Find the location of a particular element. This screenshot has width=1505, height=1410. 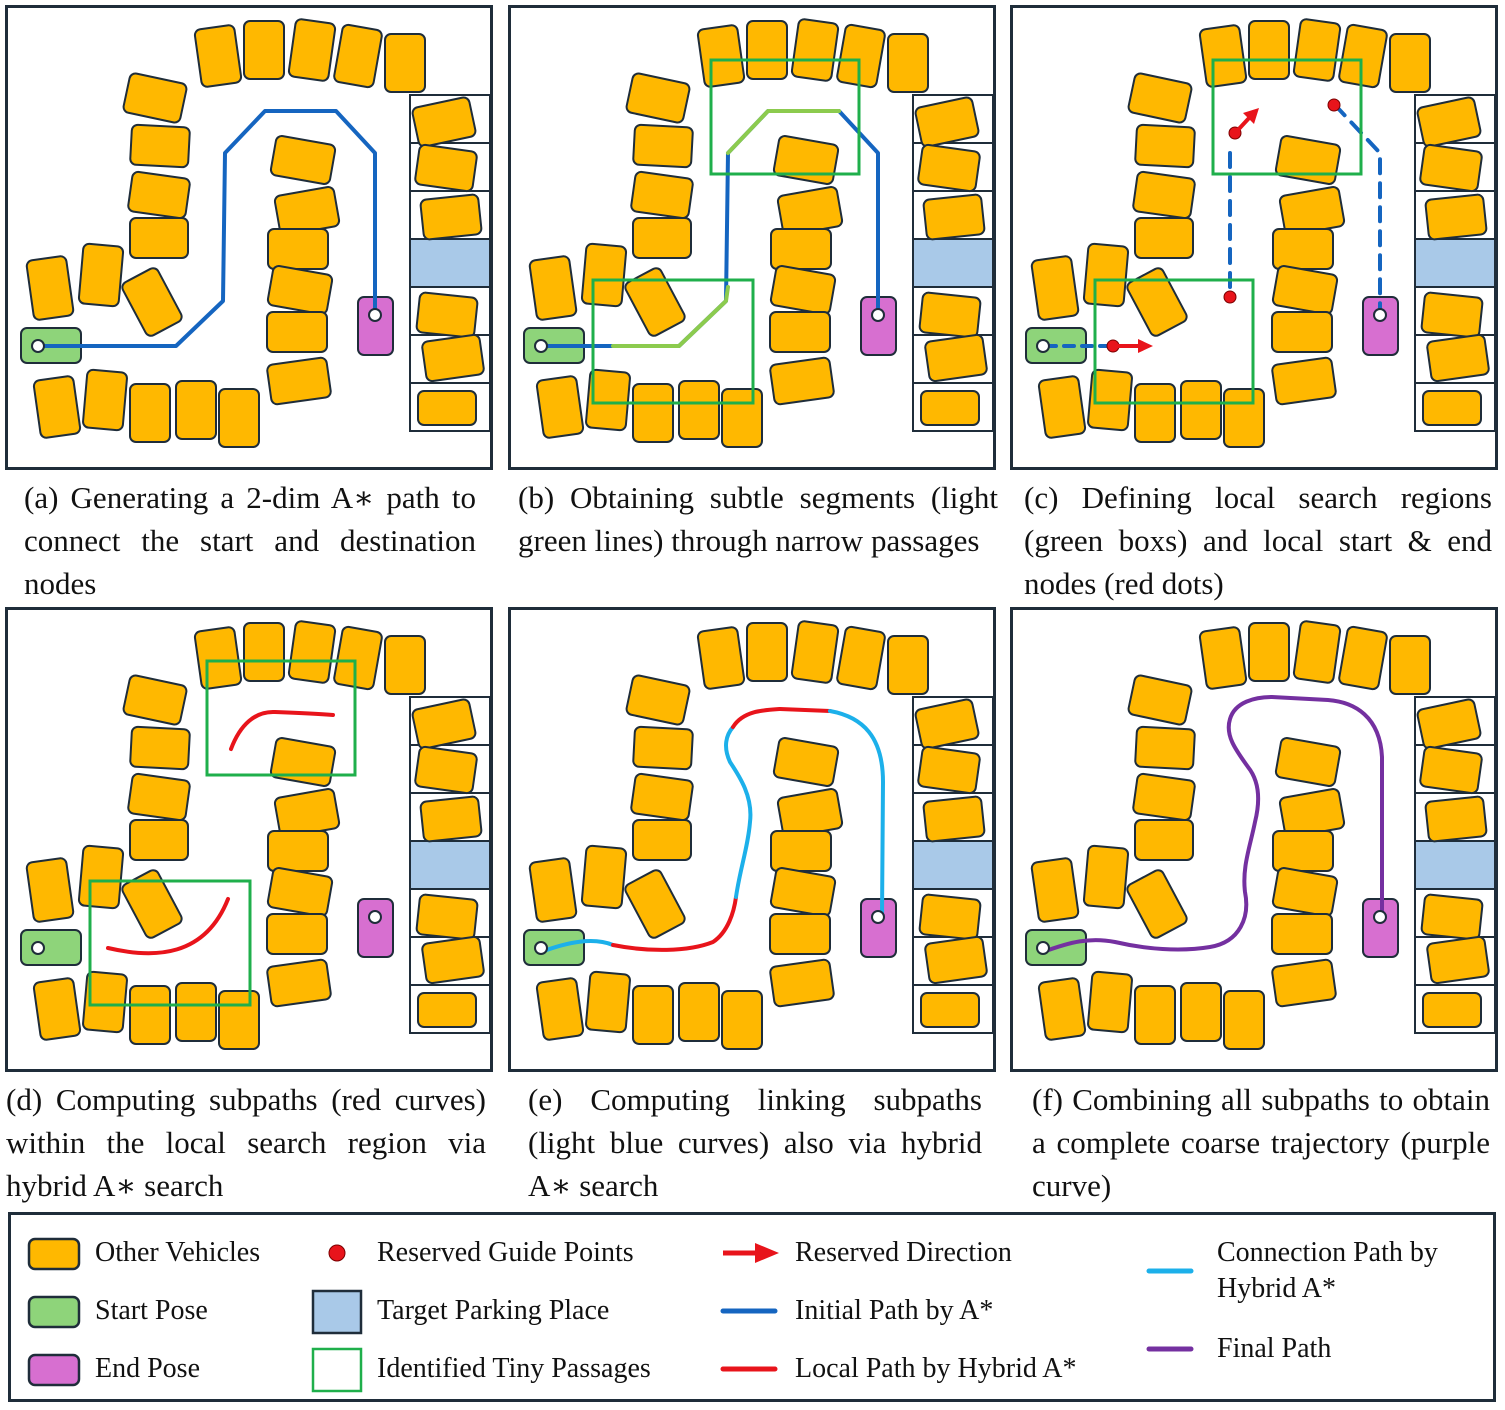

legend-other-vehicles-label: Other Vehicles is located at coordinates (178, 1252).